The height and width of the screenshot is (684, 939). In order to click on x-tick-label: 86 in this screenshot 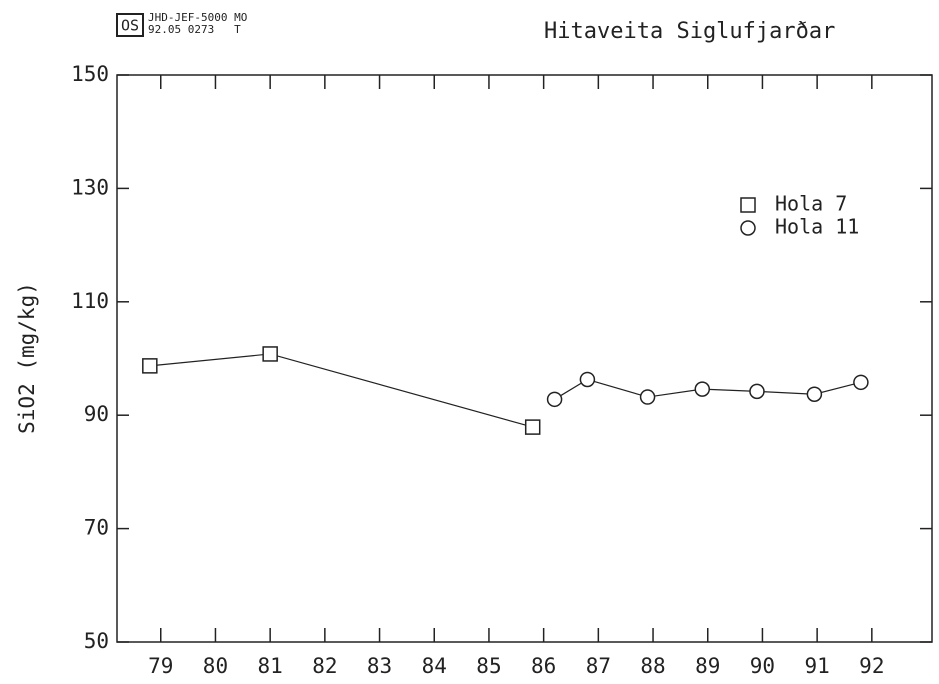, I will do `click(543, 666)`.